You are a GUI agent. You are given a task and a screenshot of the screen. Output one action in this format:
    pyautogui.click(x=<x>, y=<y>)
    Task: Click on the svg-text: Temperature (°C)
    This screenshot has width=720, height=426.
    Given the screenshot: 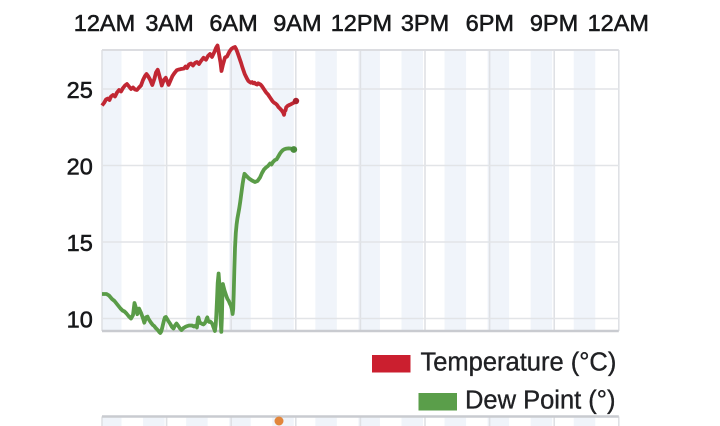 What is the action you would take?
    pyautogui.click(x=519, y=363)
    